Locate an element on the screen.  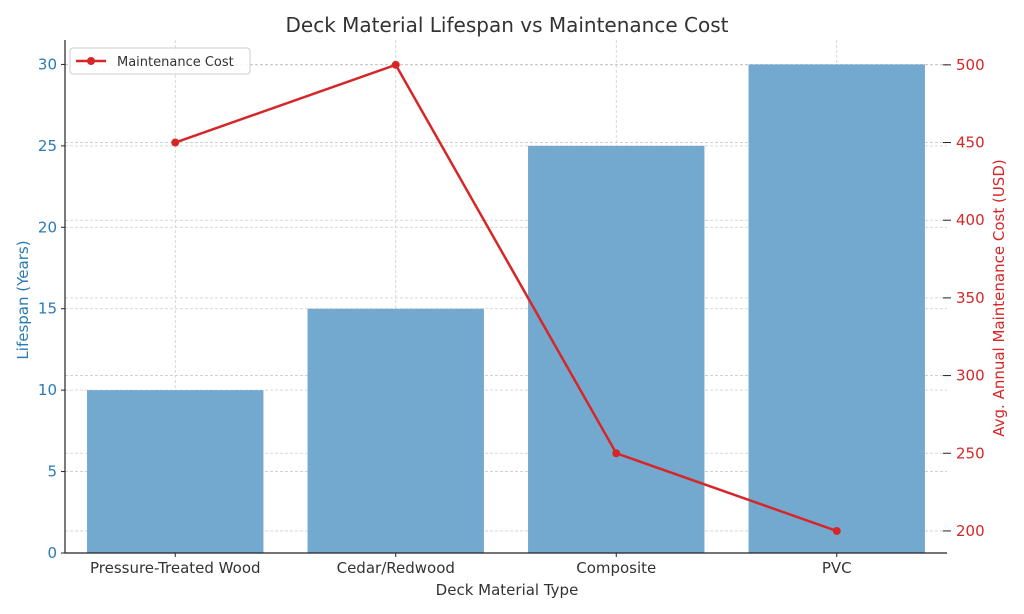
y-left-tick-label: 0 is located at coordinates (52, 553).